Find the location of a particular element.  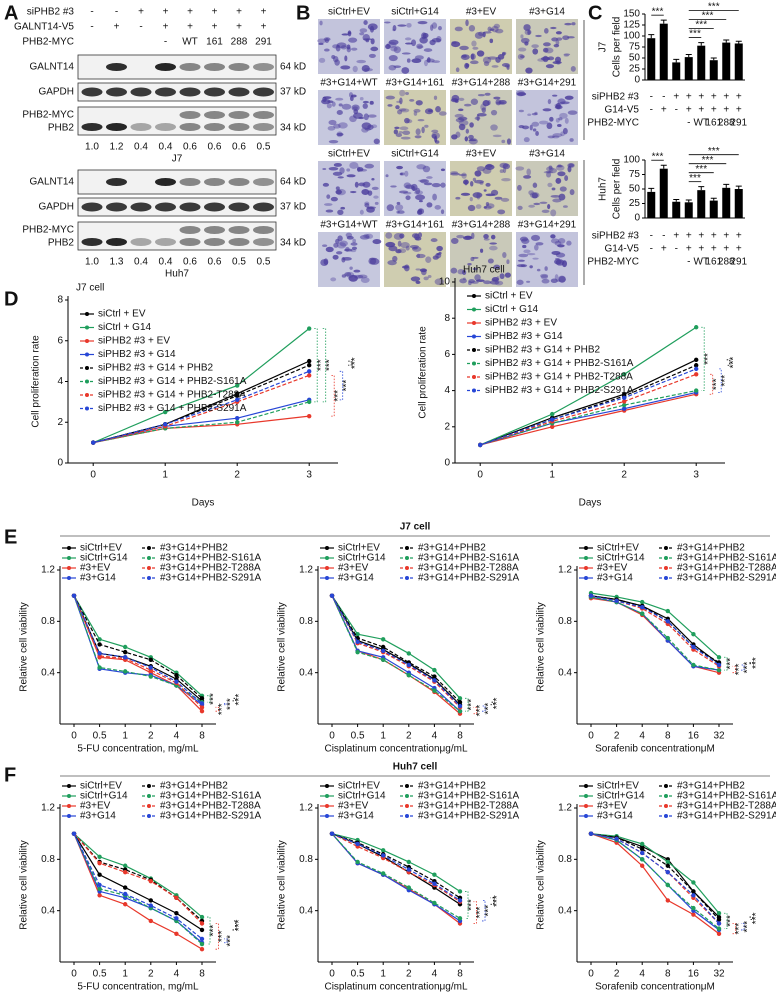

quantification: 0.4 is located at coordinates (166, 147).